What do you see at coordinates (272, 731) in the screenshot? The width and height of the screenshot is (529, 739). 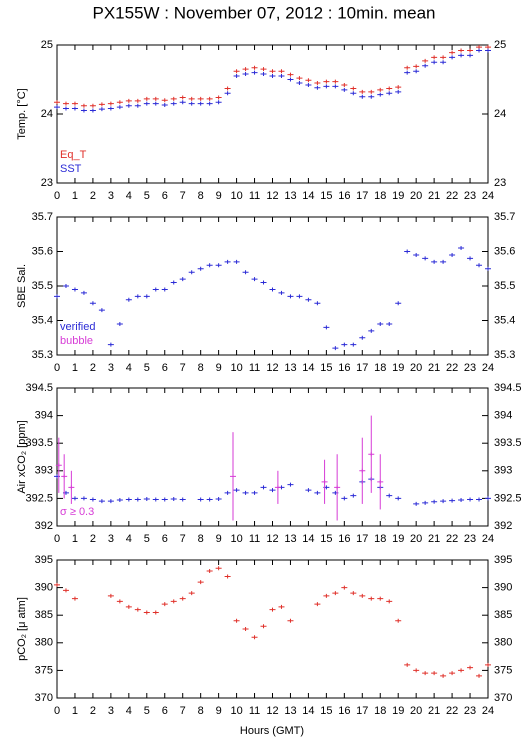 I see `x-axis-label: Hours (GMT)` at bounding box center [272, 731].